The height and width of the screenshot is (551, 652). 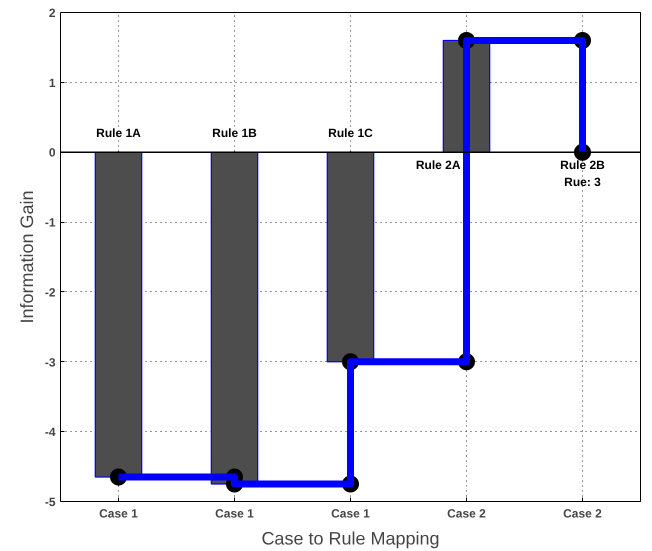 What do you see at coordinates (438, 165) in the screenshot?
I see `annotation: Rule 2A` at bounding box center [438, 165].